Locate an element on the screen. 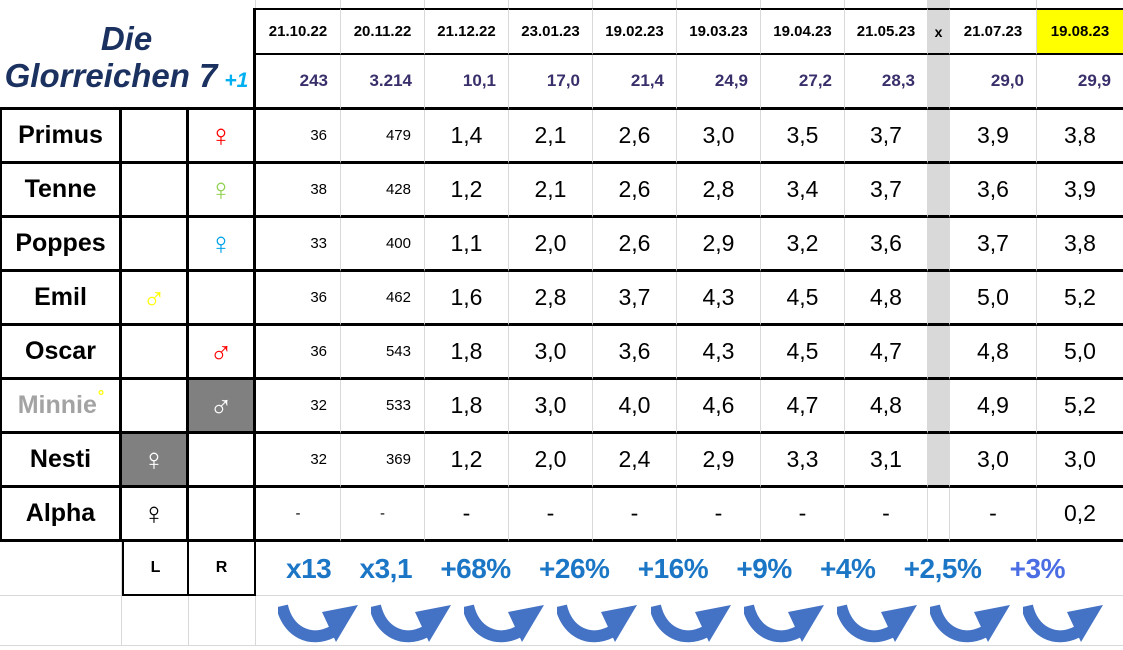 Image resolution: width=1123 pixels, height=650 pixels. weight-cell: 3,3 is located at coordinates (803, 461).